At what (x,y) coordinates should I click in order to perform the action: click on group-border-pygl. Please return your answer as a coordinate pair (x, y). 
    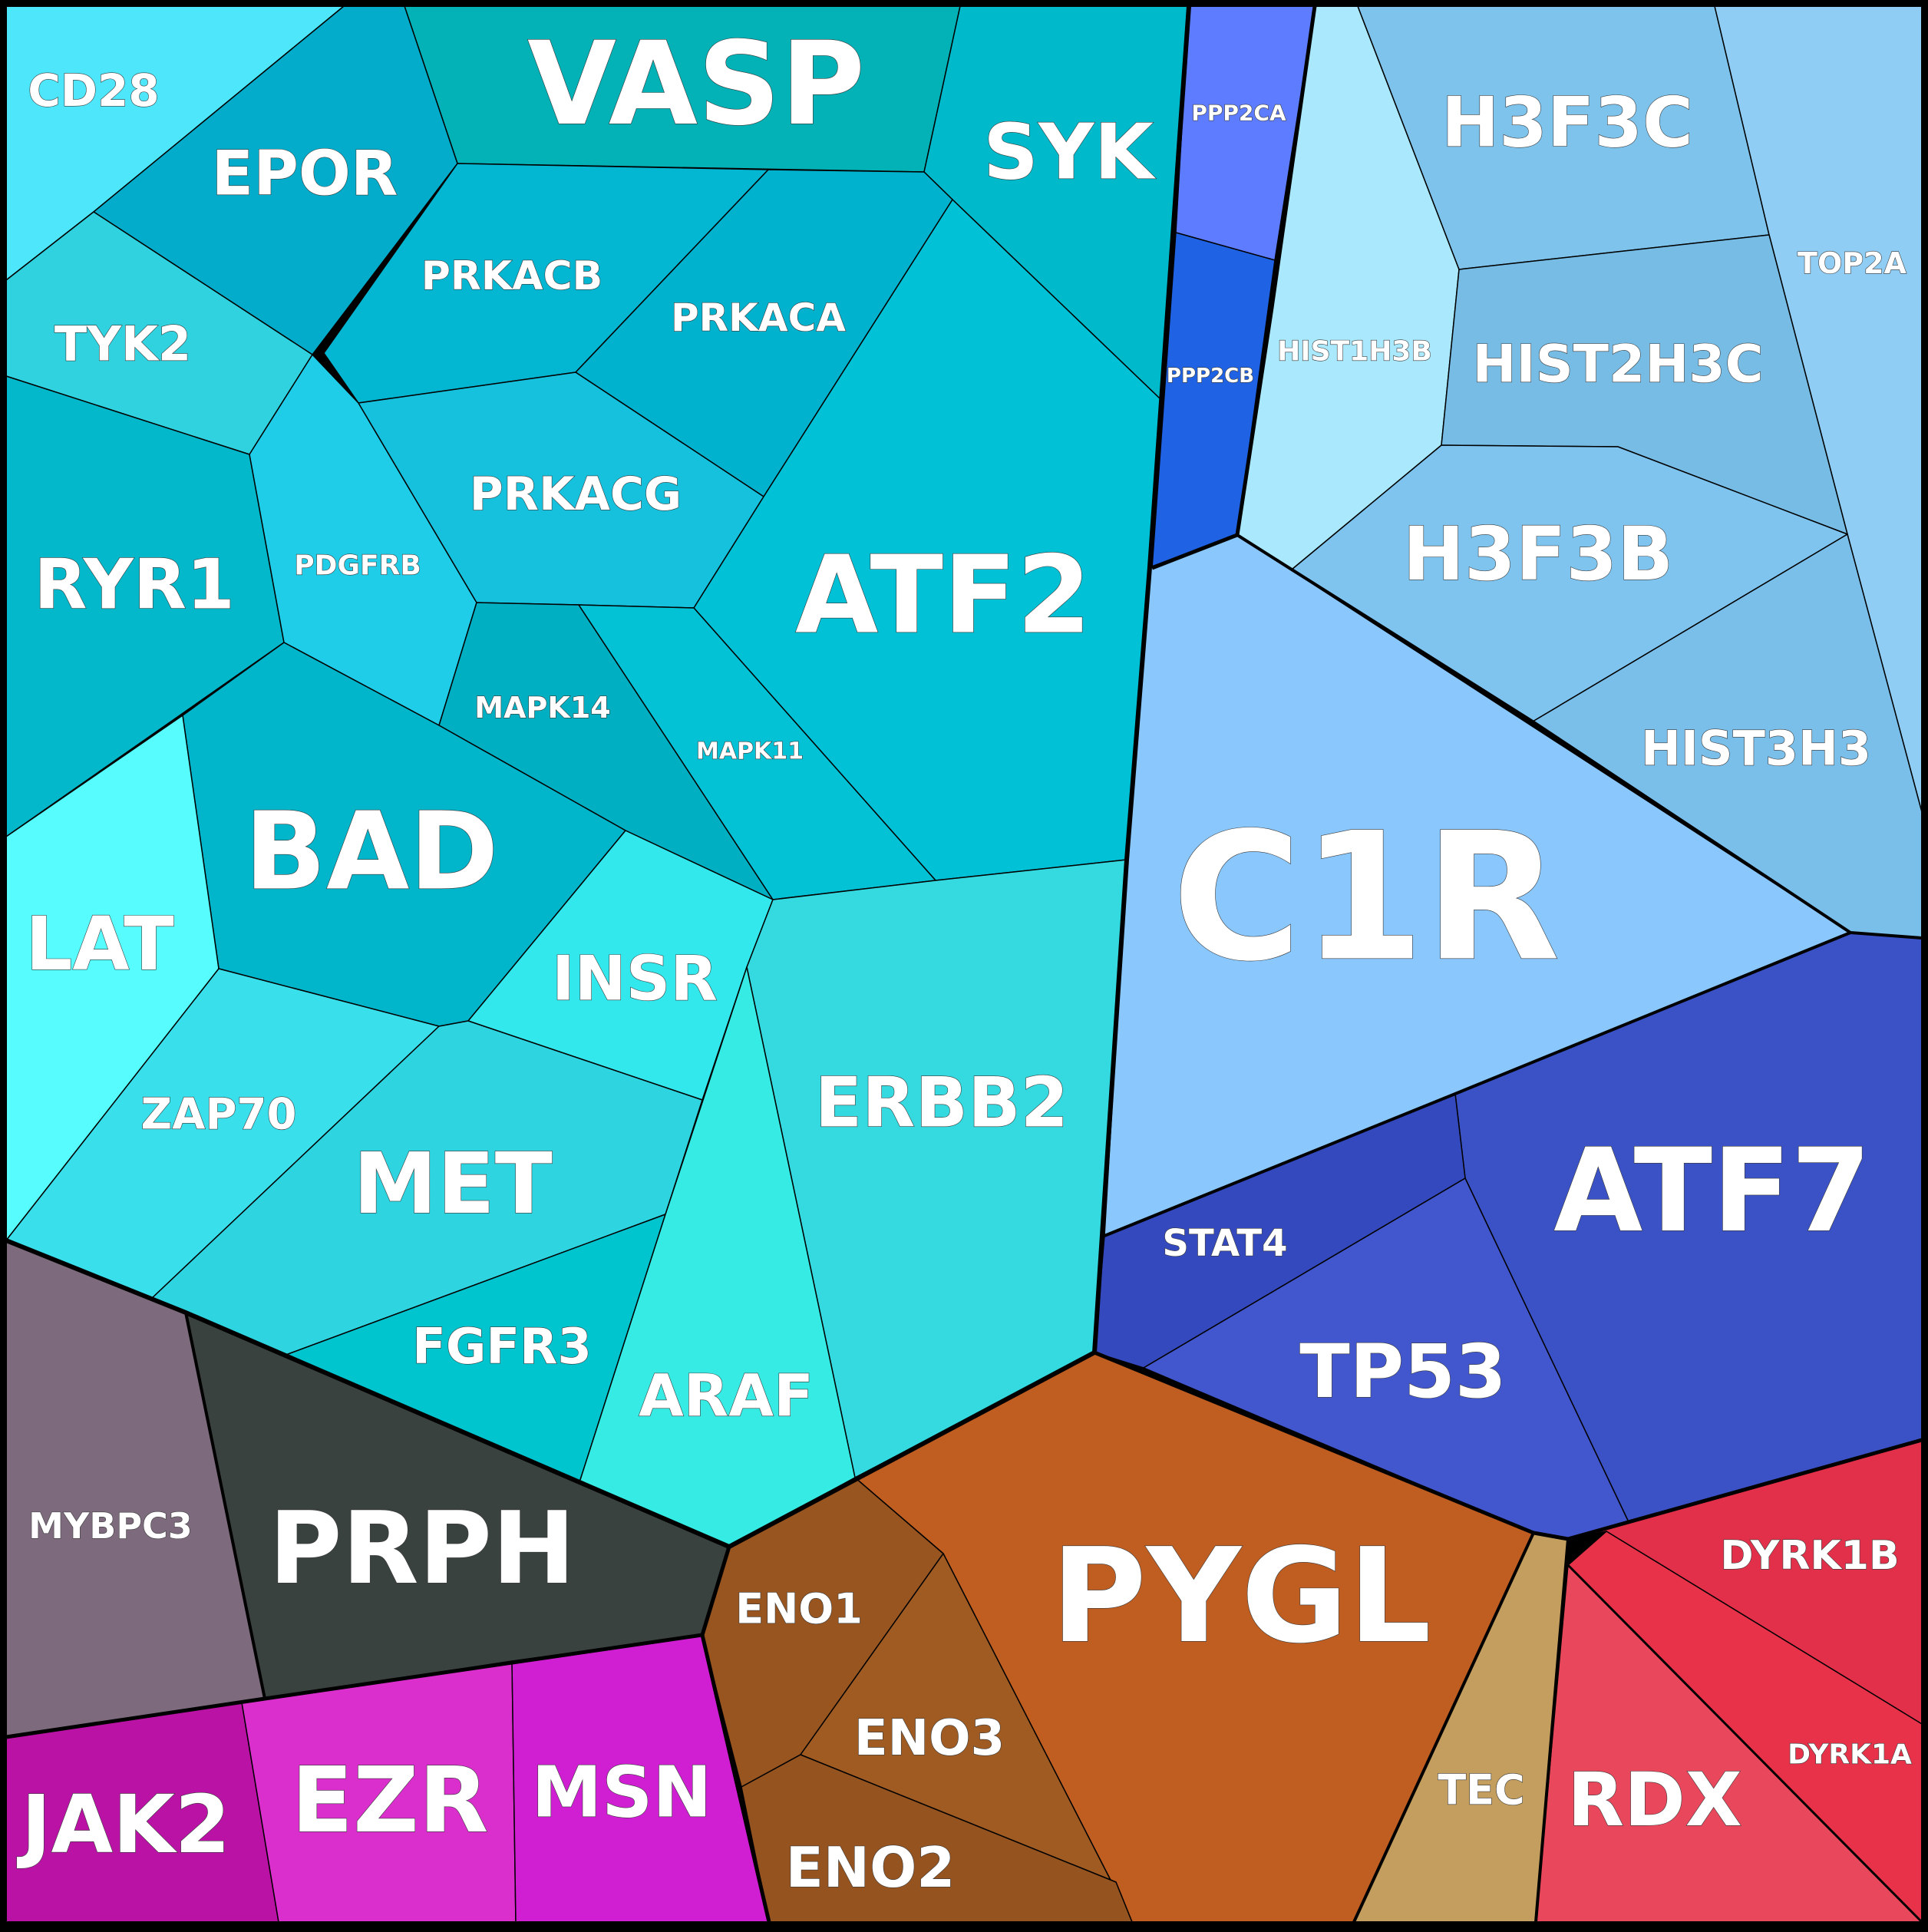
    Looking at the image, I should click on (1509, 1445).